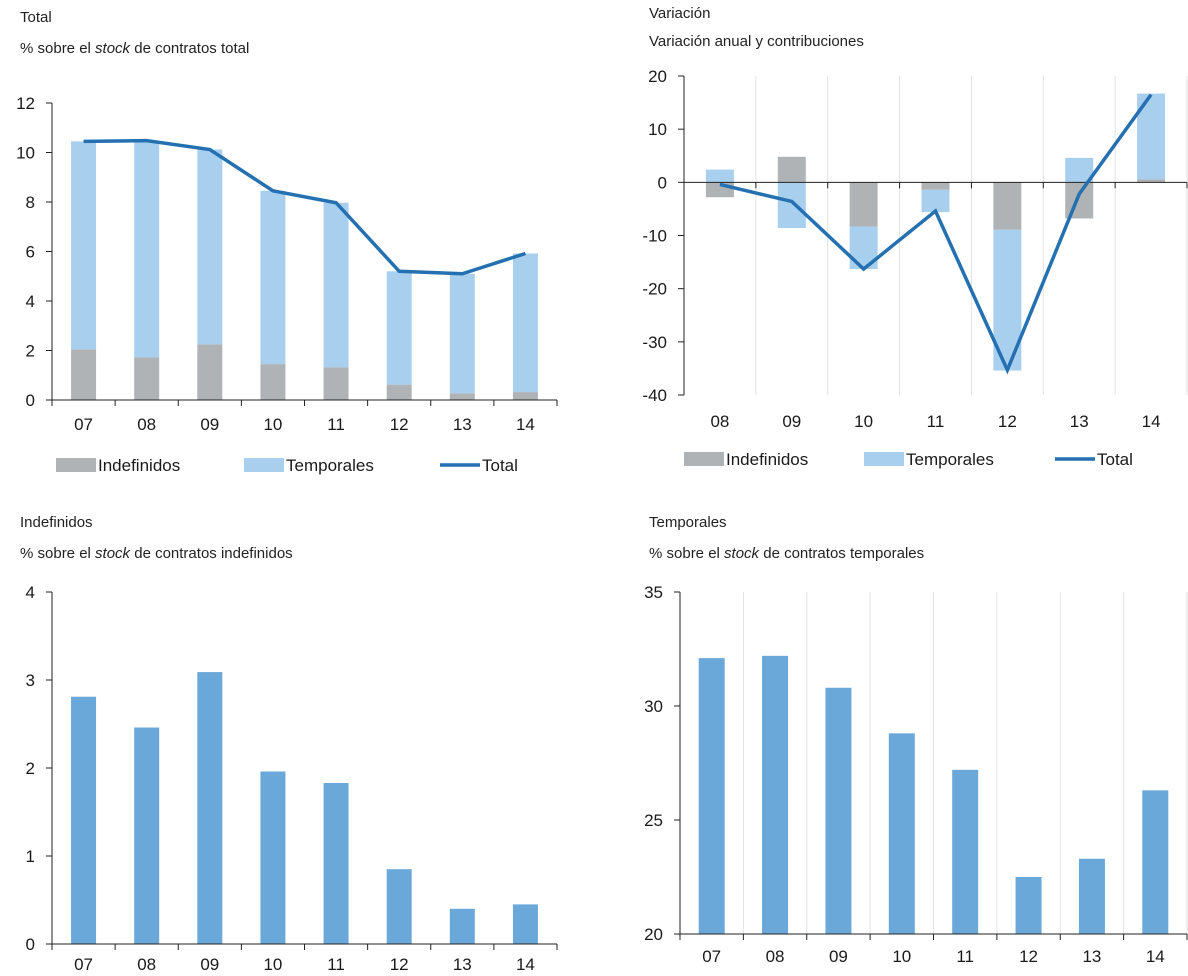  Describe the element at coordinates (654, 236) in the screenshot. I see `variacion-y-tick-label: -10` at that location.